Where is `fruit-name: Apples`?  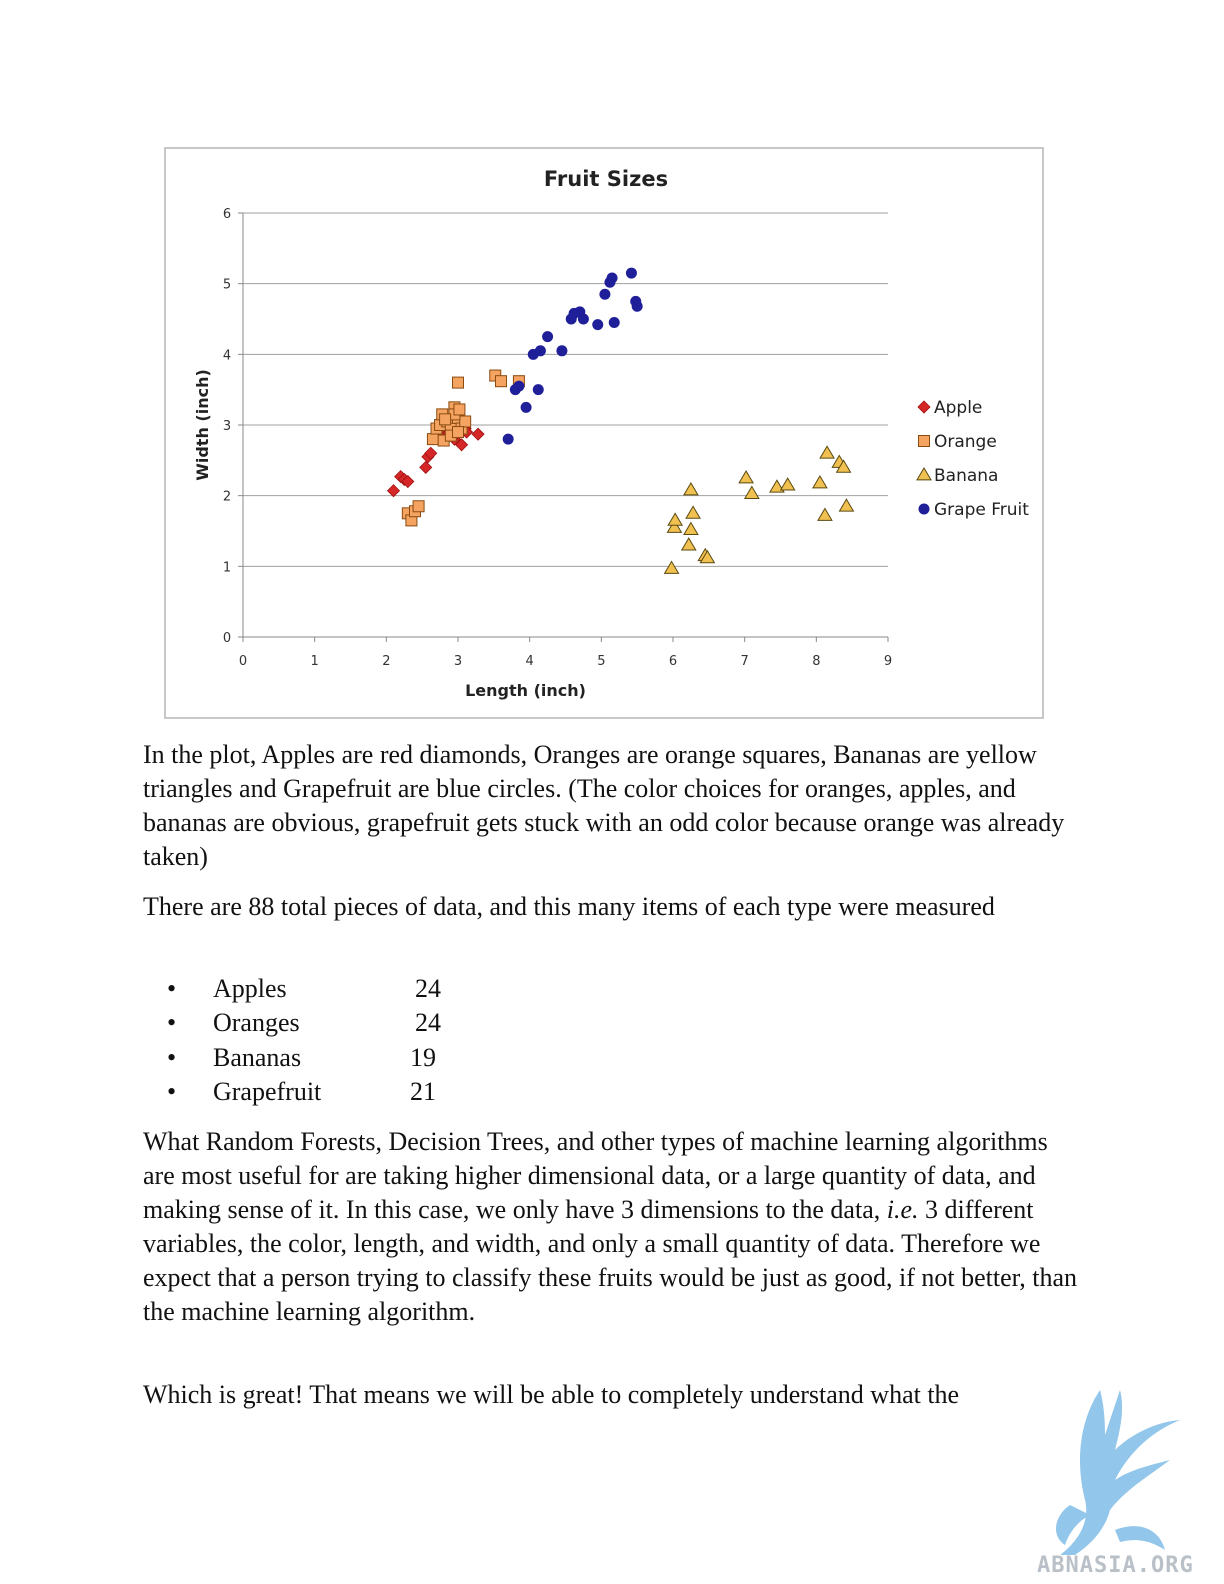 fruit-name: Apples is located at coordinates (250, 988).